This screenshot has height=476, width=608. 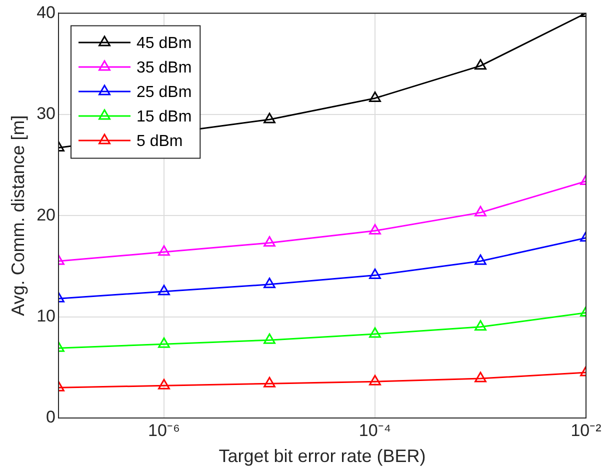 What do you see at coordinates (164, 43) in the screenshot?
I see `legend-label: 45 dBm` at bounding box center [164, 43].